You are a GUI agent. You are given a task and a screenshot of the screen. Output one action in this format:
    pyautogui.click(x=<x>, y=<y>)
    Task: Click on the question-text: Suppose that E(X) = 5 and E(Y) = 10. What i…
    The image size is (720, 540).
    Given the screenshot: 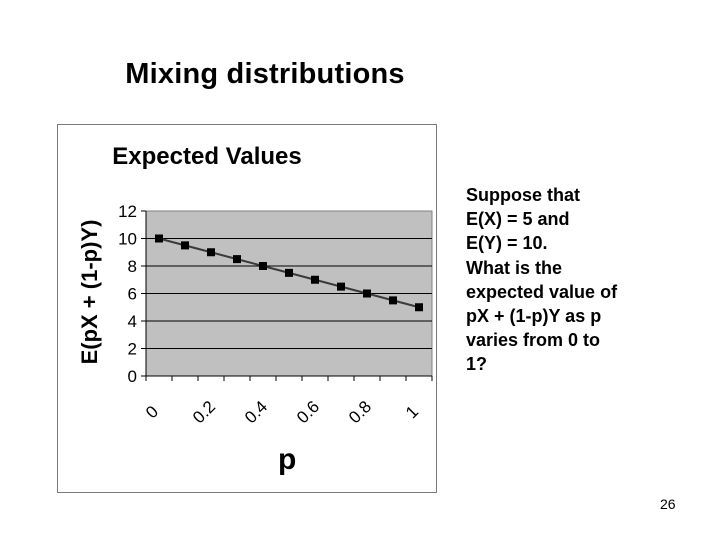 What is the action you would take?
    pyautogui.click(x=561, y=280)
    